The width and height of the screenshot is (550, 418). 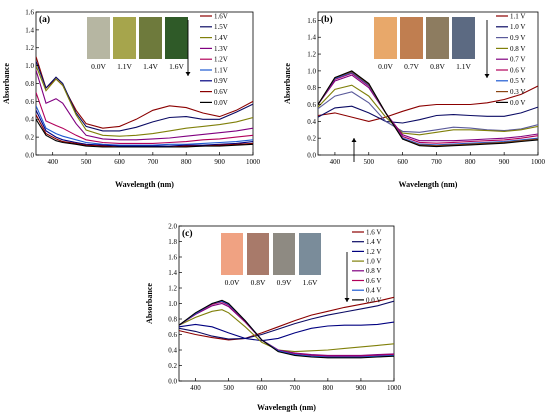 What do you see at coordinates (517, 27) in the screenshot?
I see `legend-label-1: 1.0 V` at bounding box center [517, 27].